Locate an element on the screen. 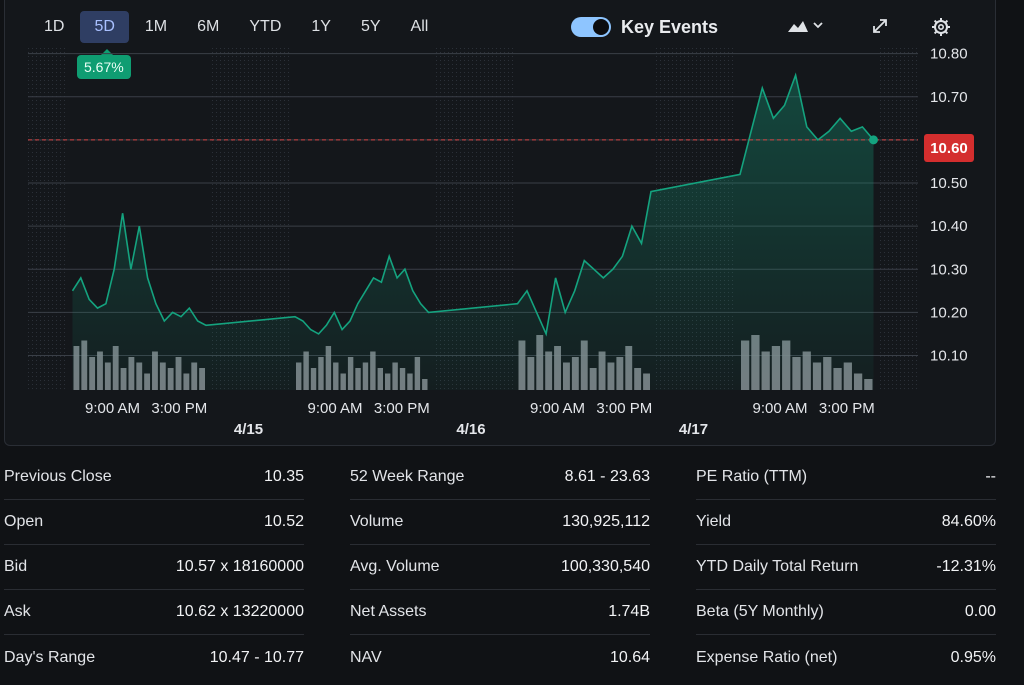  stat-row: Previous Close 10.35 is located at coordinates (154, 477).